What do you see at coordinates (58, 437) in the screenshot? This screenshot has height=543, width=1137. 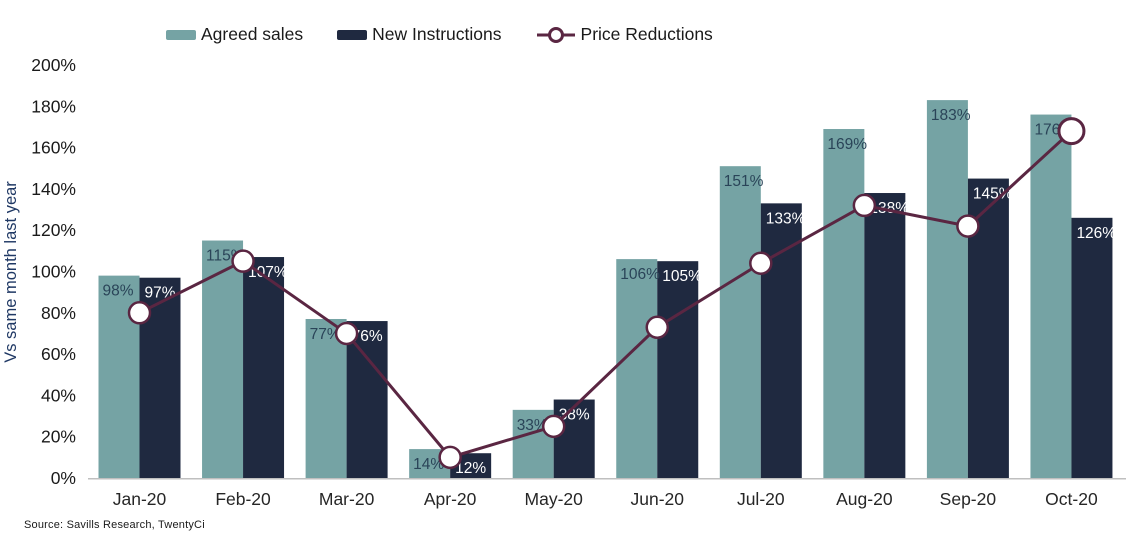 I see `y-tick-label-20: 20%` at bounding box center [58, 437].